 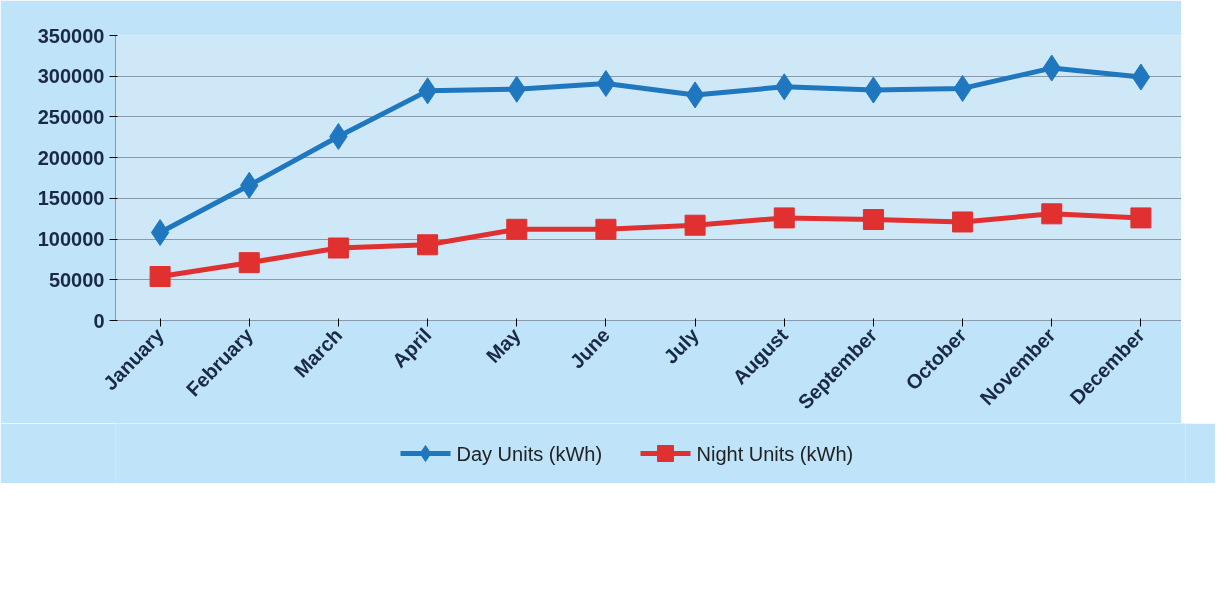 I want to click on y-tick-label: 50000, so click(x=76, y=279).